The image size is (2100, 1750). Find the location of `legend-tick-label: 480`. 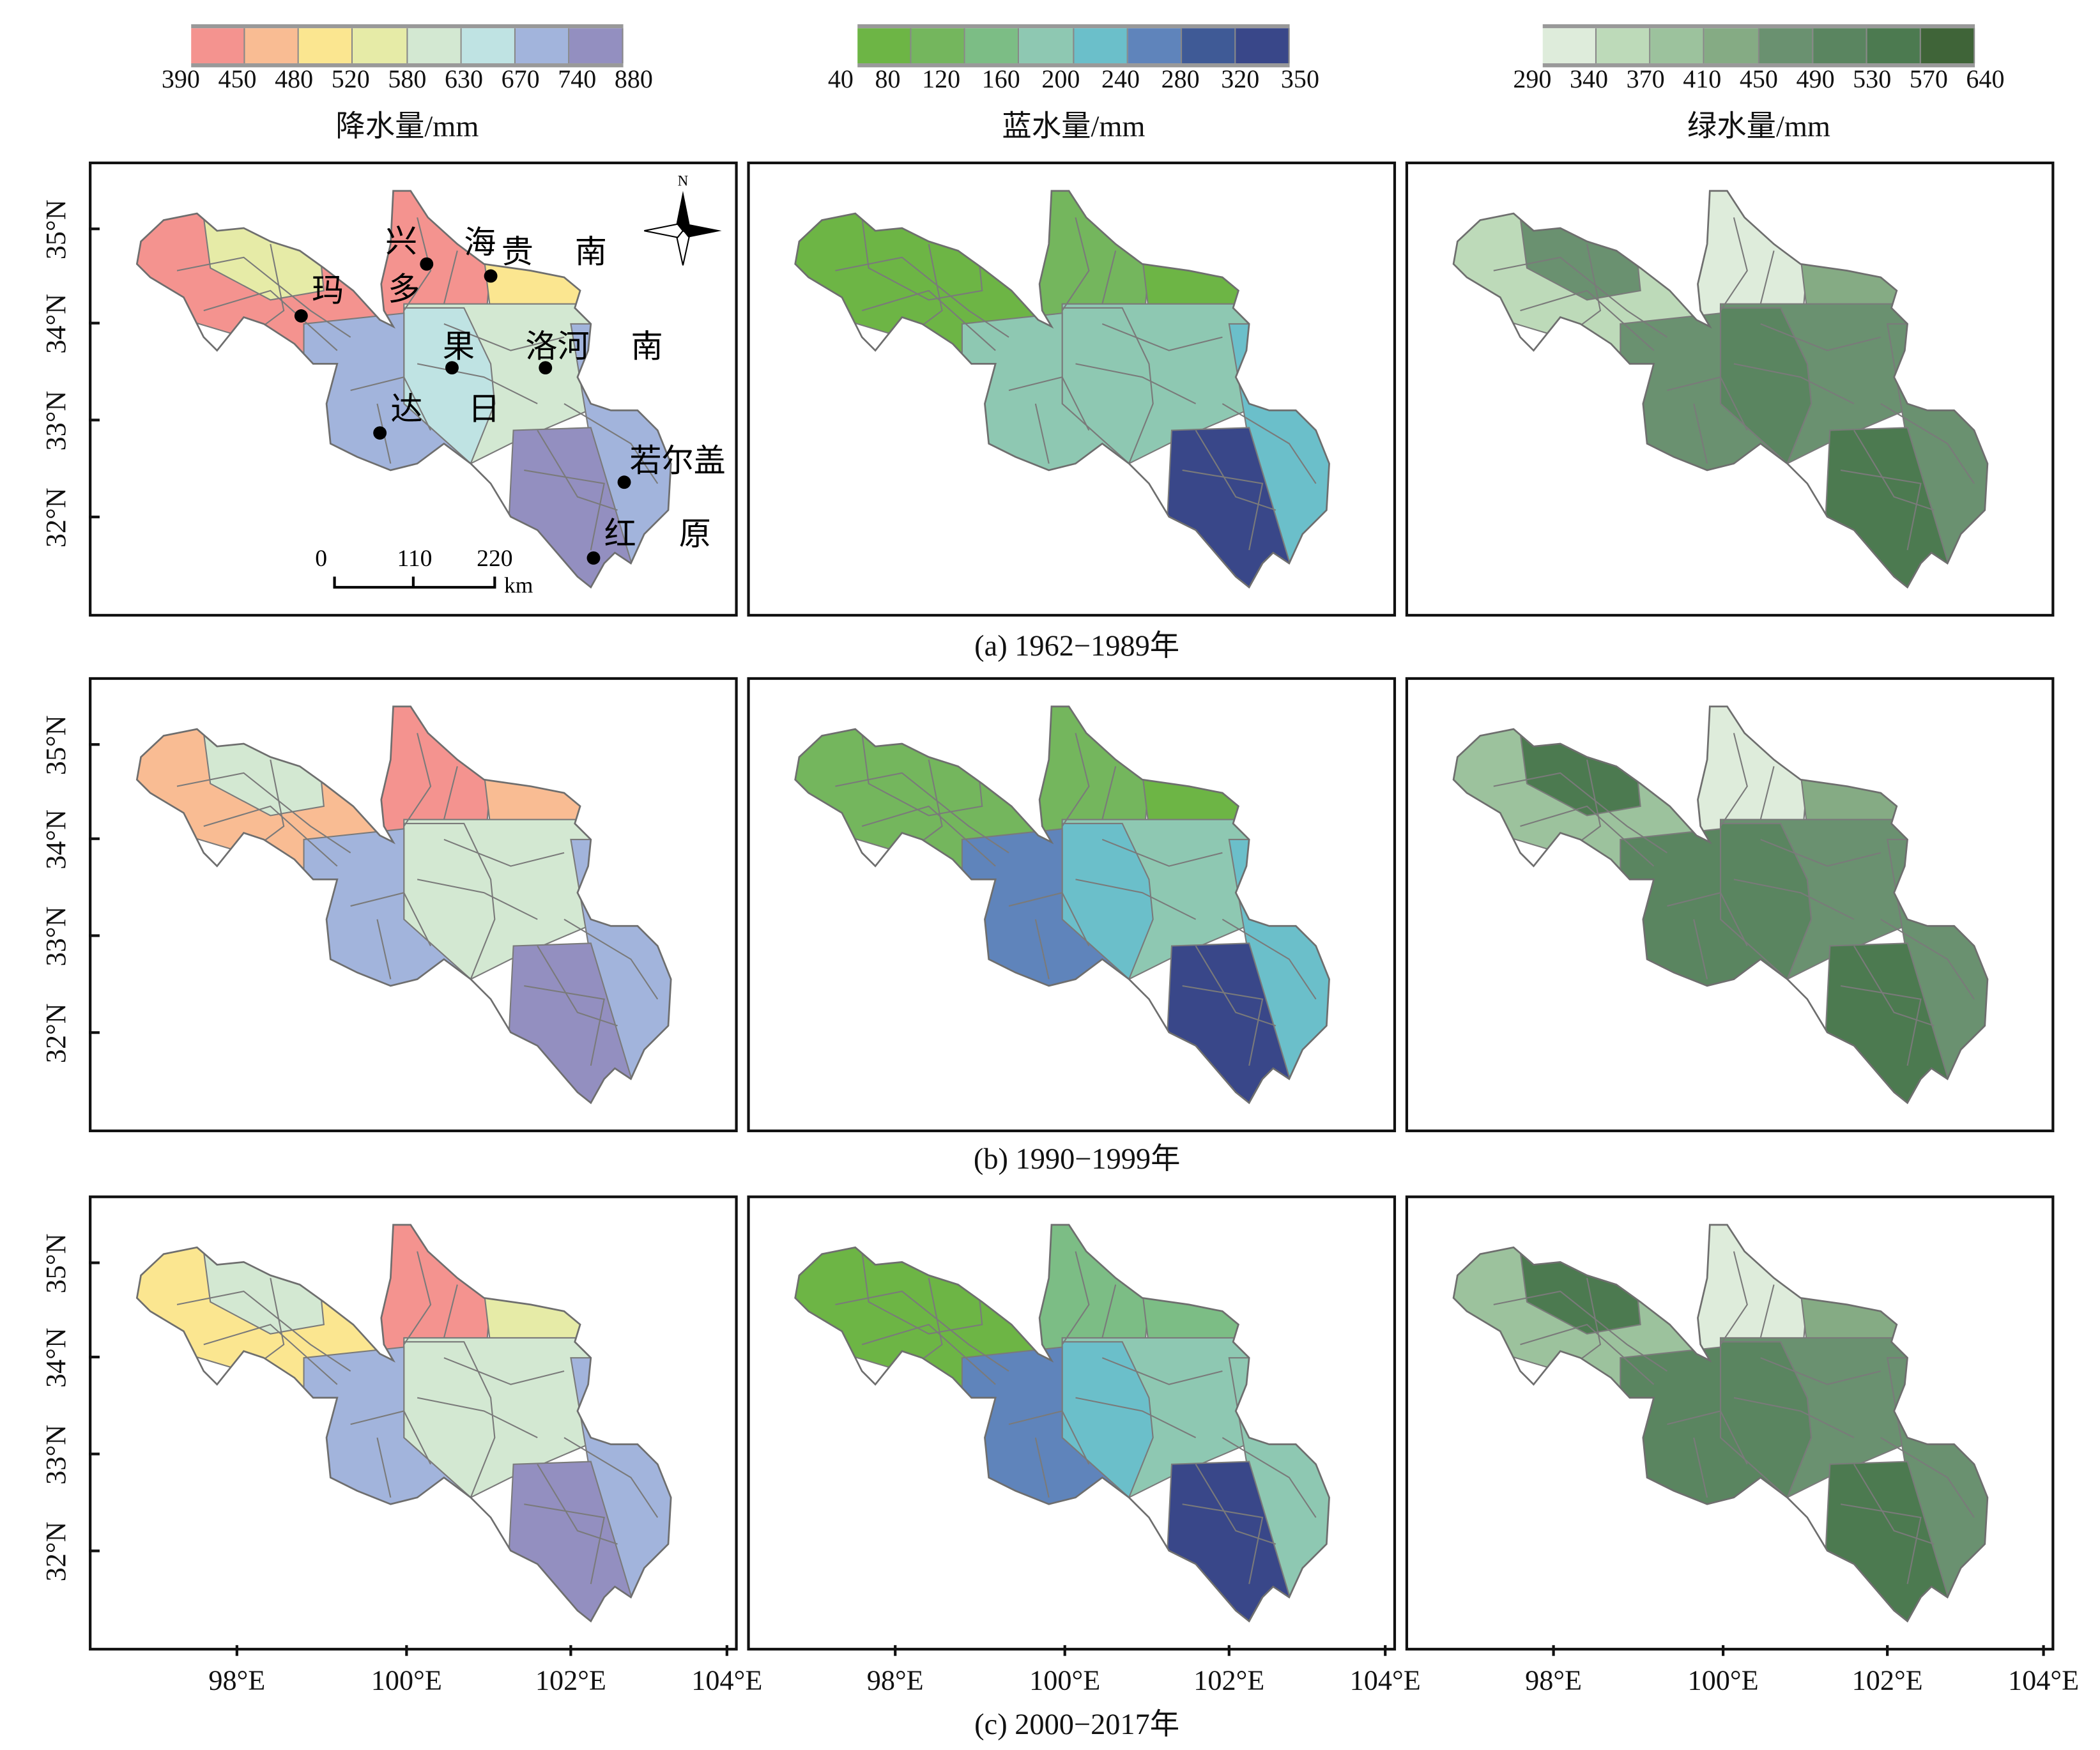

legend-tick-label: 480 is located at coordinates (294, 80).